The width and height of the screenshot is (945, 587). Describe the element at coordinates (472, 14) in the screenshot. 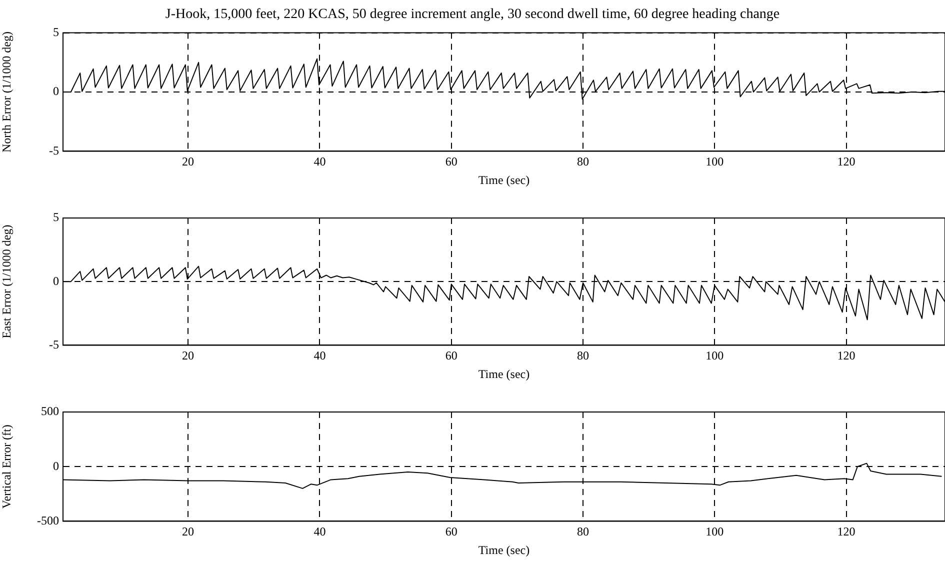

I see `chart-title: J-Hook, 15,000 feet, 220 KCAS, 50 degree increment angle, 30 second dwell time, 60 degree heading change` at that location.